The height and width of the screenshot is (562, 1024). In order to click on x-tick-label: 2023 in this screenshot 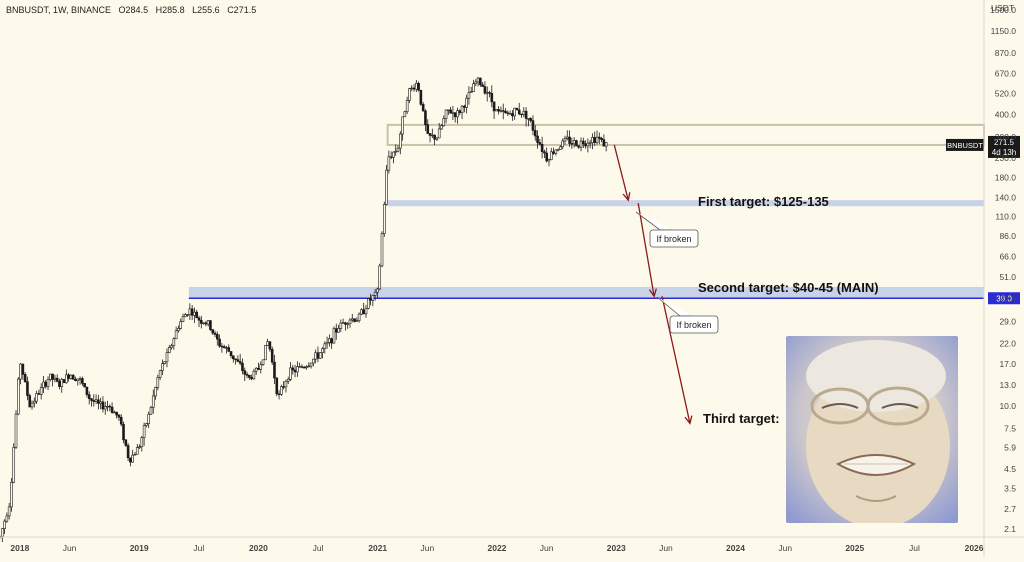, I will do `click(616, 548)`.